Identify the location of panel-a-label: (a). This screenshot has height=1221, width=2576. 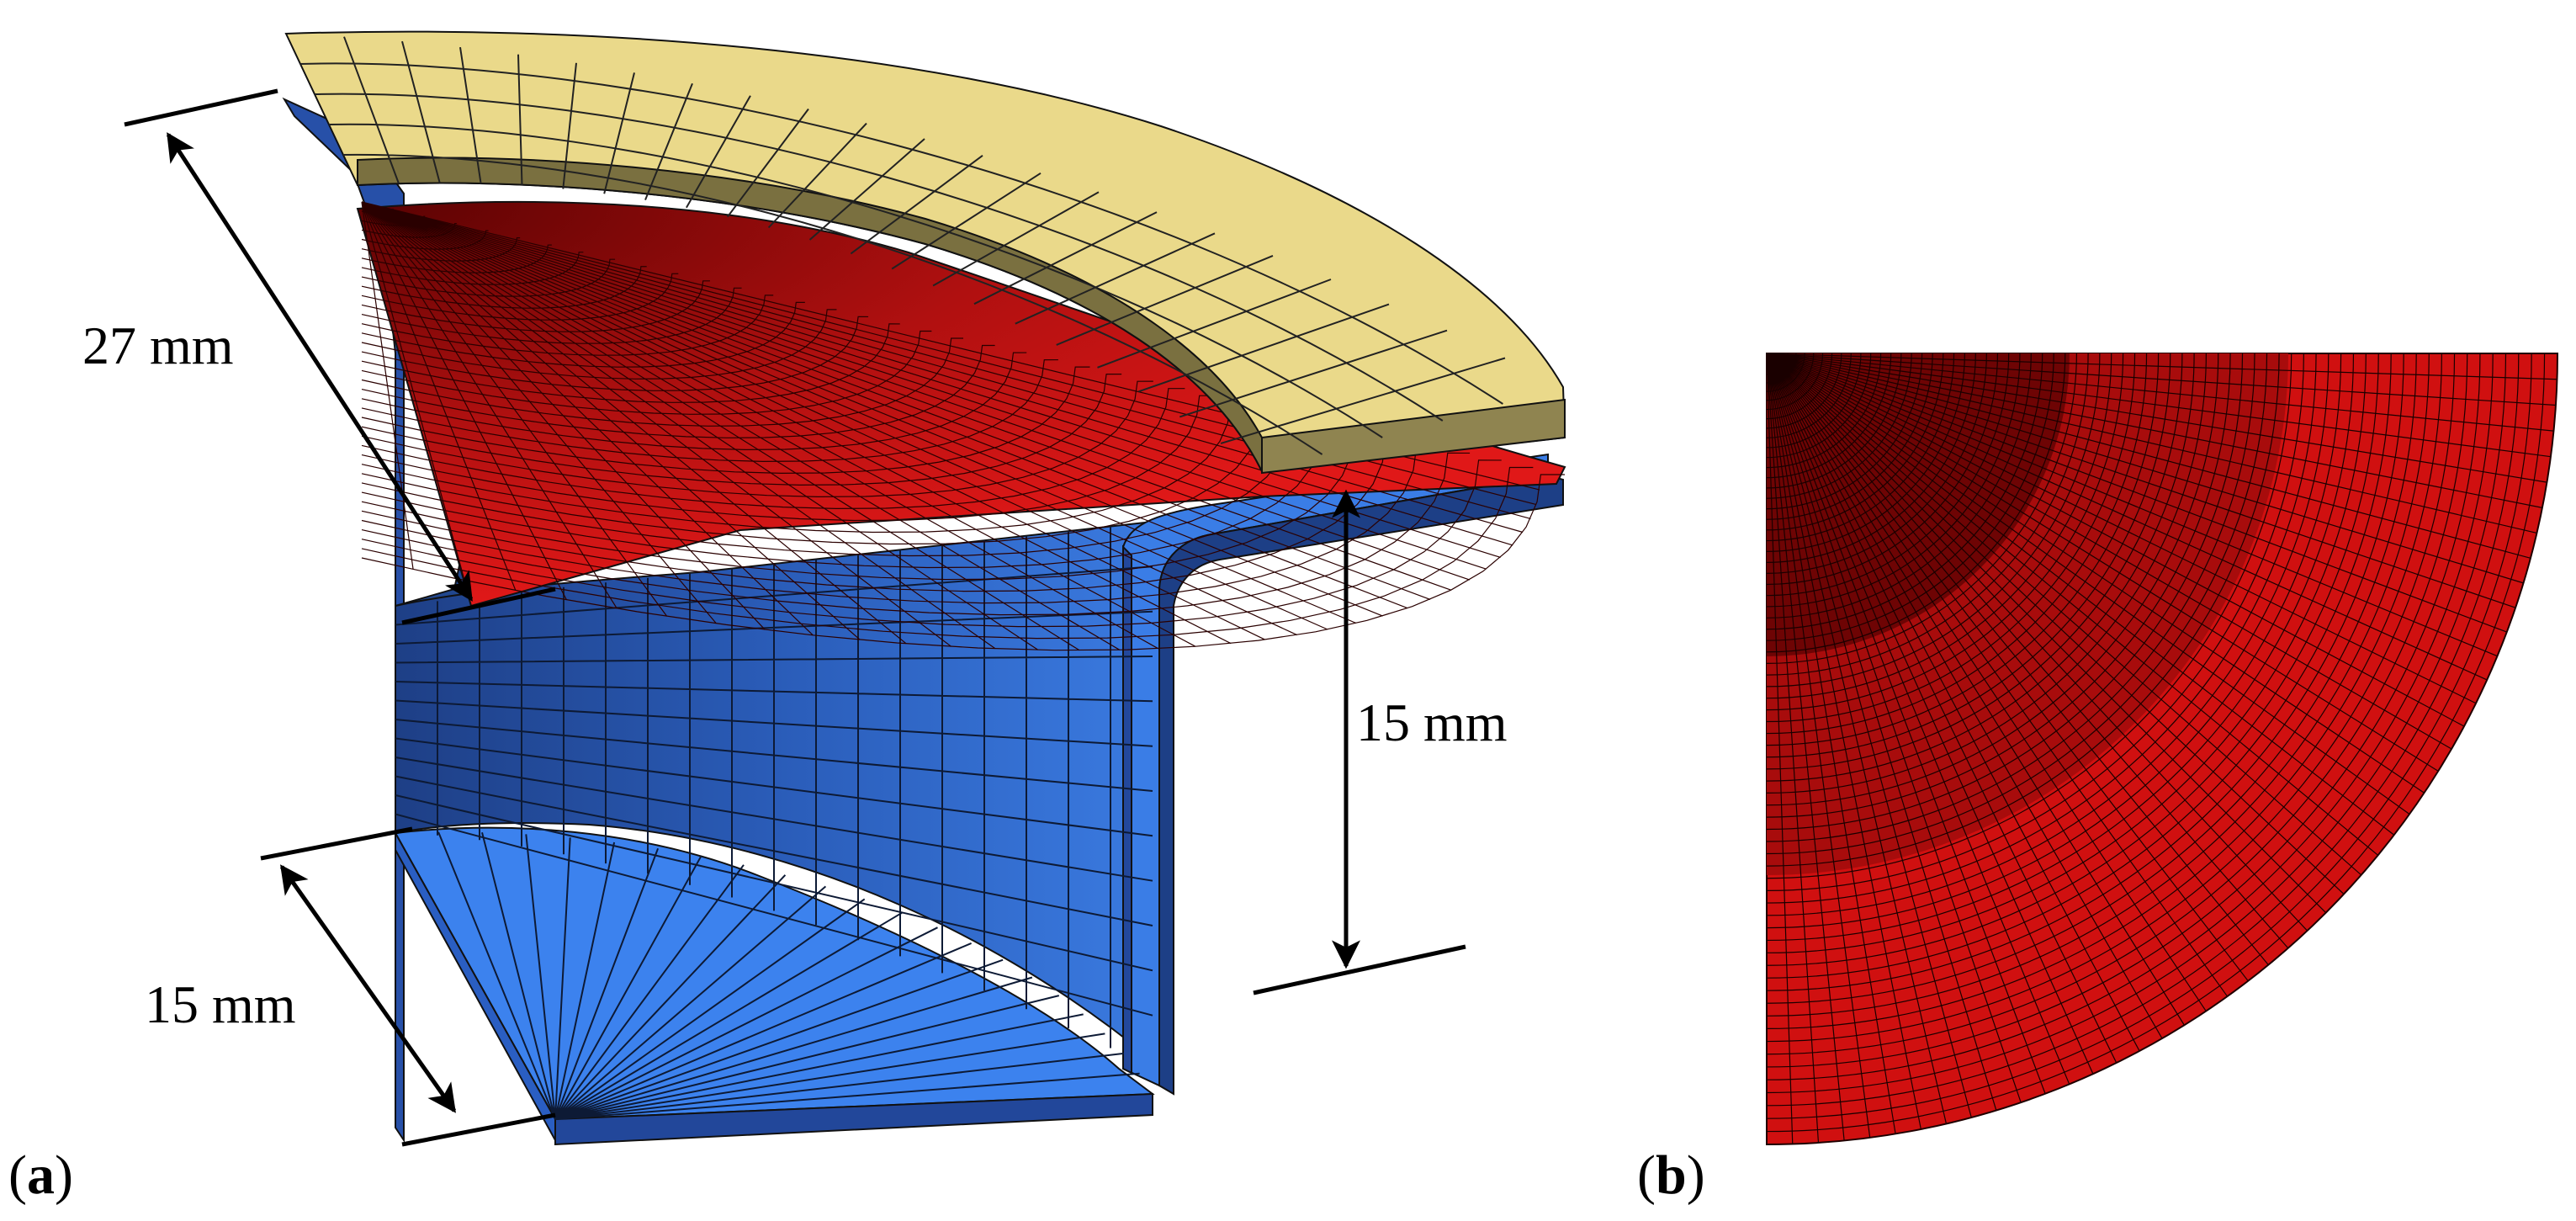
(40, 1175).